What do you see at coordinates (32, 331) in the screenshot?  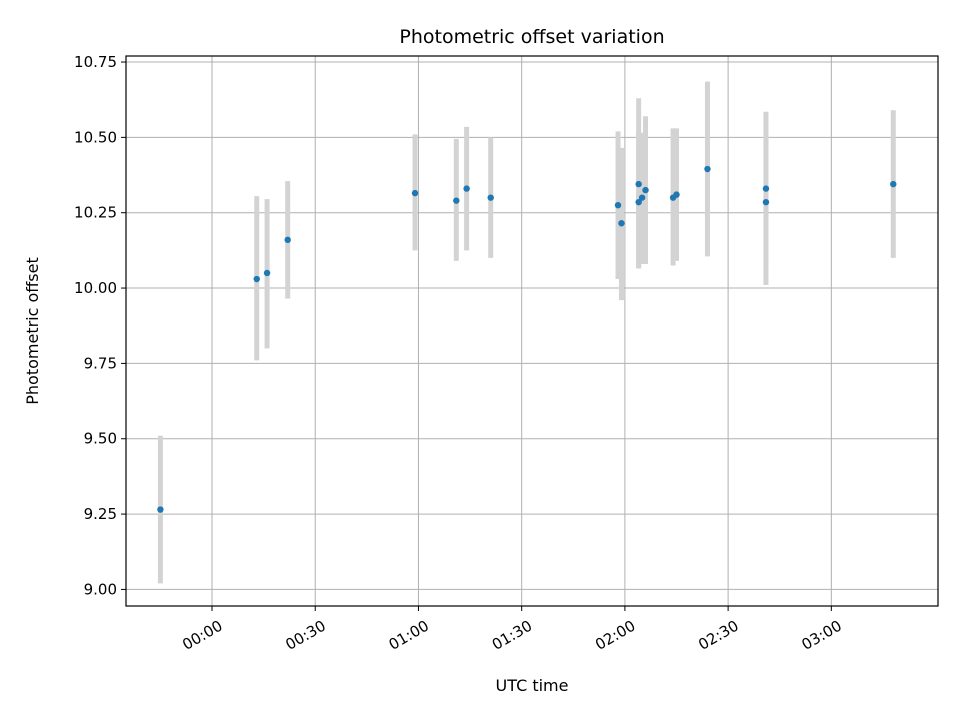 I see `y-axis-label: Photometric offset` at bounding box center [32, 331].